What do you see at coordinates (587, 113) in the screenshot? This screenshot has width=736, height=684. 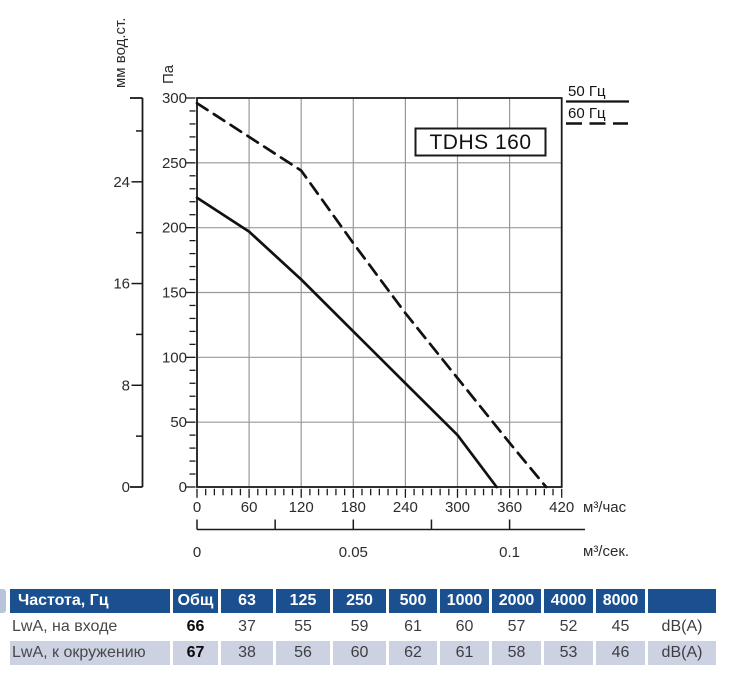 I see `legend-label-60hz: 60 Гц` at bounding box center [587, 113].